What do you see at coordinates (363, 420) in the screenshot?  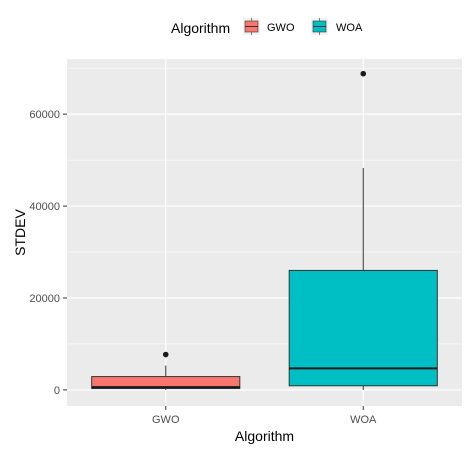 I see `x-tick-label: WOA` at bounding box center [363, 420].